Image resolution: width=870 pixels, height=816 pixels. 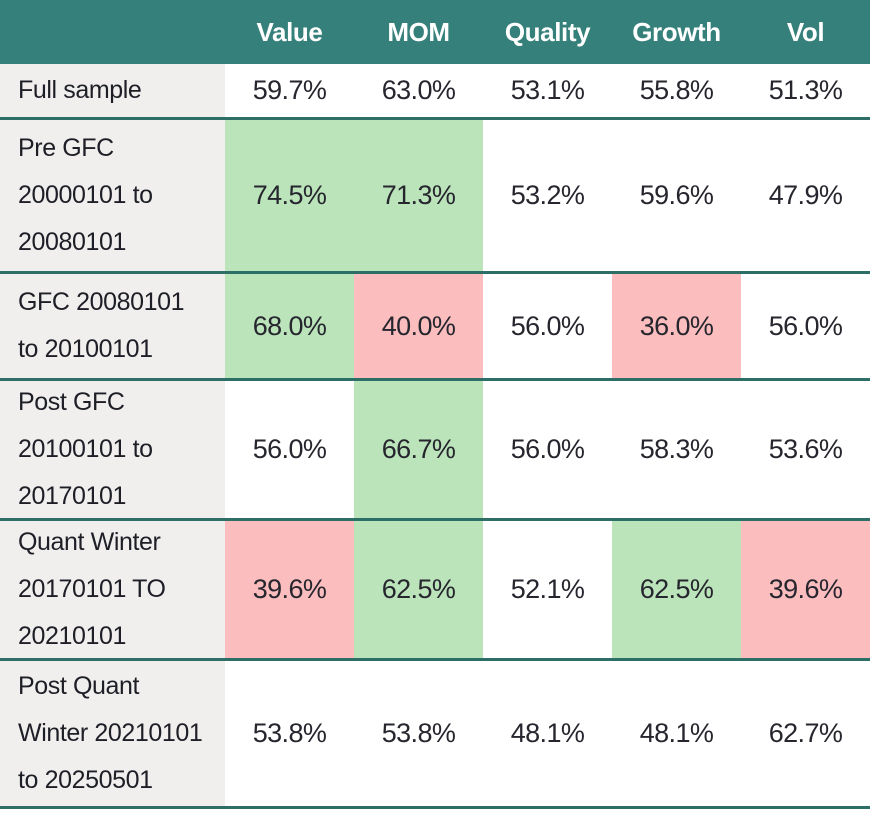 I want to click on table-cell: 53.2%, so click(x=547, y=195).